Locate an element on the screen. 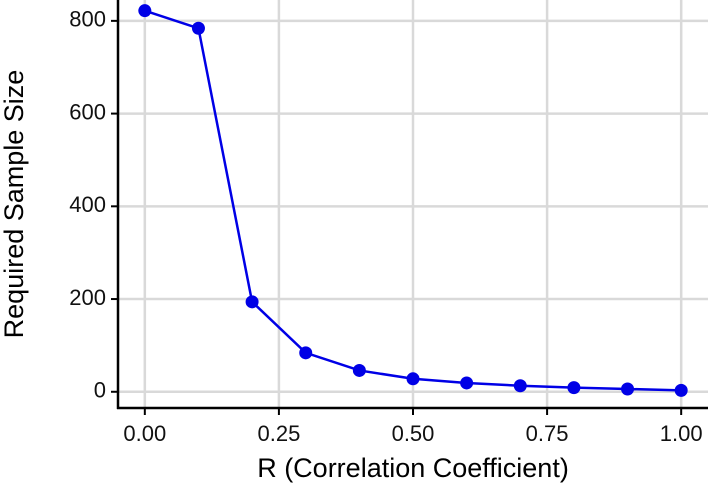 The width and height of the screenshot is (711, 491). y-tick-label: 800 is located at coordinates (87, 19).